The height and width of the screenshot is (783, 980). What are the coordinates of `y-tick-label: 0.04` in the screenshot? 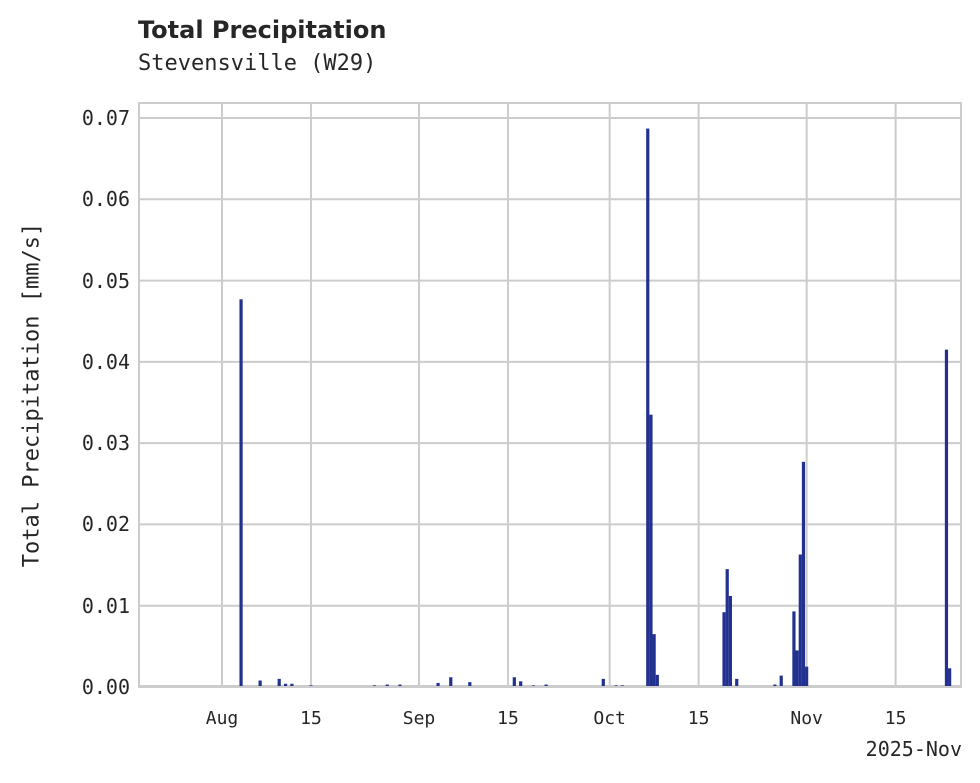 It's located at (105, 361).